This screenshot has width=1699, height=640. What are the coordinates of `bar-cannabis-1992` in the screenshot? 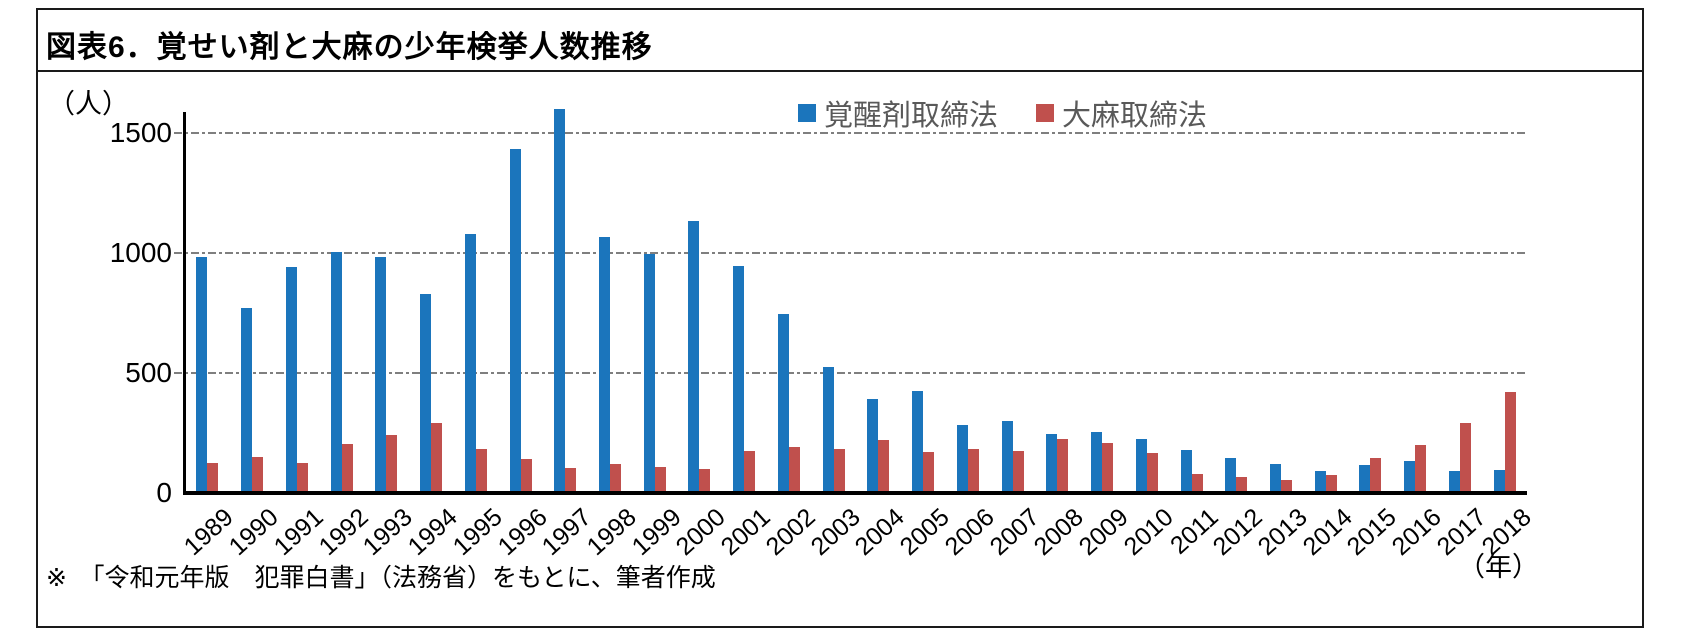 It's located at (347, 468).